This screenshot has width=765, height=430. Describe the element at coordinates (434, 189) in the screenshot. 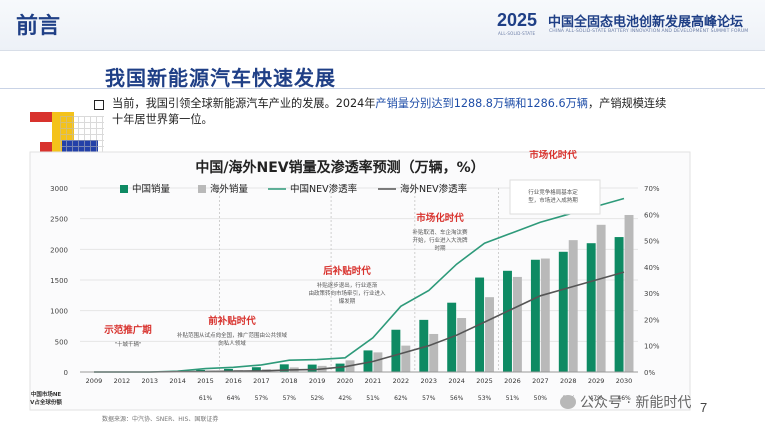

I see `legend-label: 海外NEV渗透率` at that location.